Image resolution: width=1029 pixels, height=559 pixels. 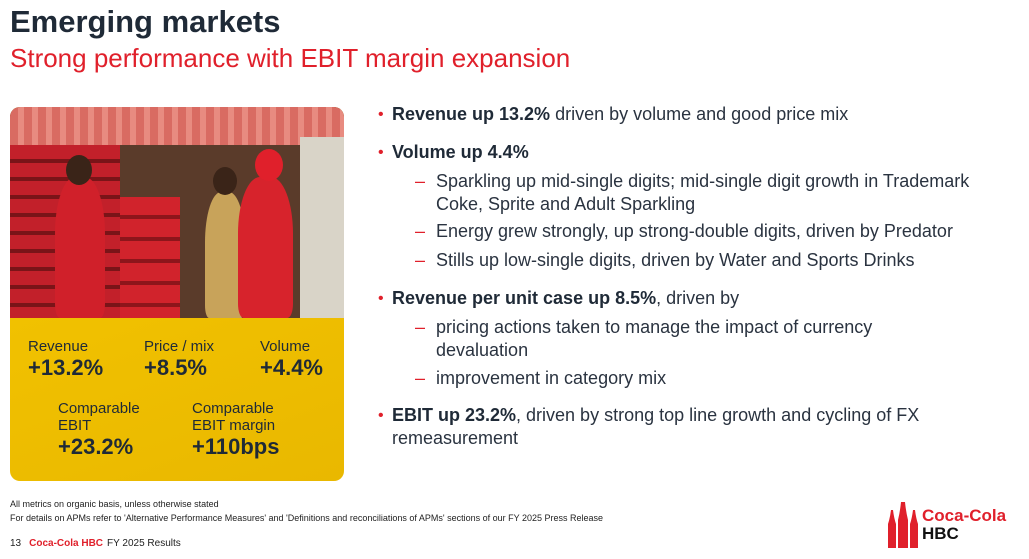 I want to click on stat-value: +23.2%, so click(x=96, y=446).